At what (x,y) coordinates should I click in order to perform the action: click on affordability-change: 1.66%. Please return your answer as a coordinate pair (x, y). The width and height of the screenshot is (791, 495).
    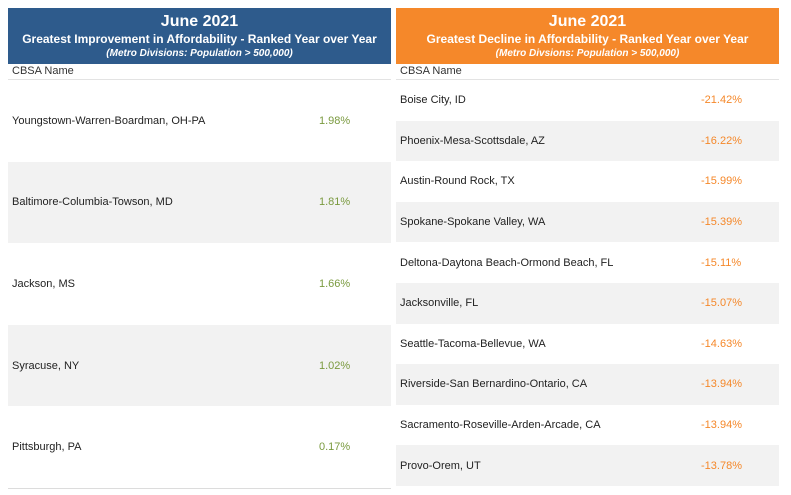
    Looking at the image, I should click on (335, 283).